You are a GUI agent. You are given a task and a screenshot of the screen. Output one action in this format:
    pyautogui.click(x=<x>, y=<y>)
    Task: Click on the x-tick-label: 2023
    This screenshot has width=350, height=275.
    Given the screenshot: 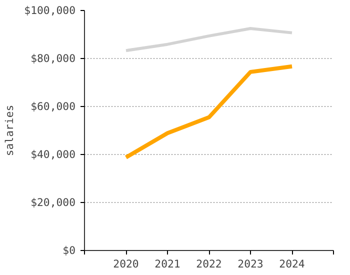 What is the action you would take?
    pyautogui.click(x=251, y=264)
    